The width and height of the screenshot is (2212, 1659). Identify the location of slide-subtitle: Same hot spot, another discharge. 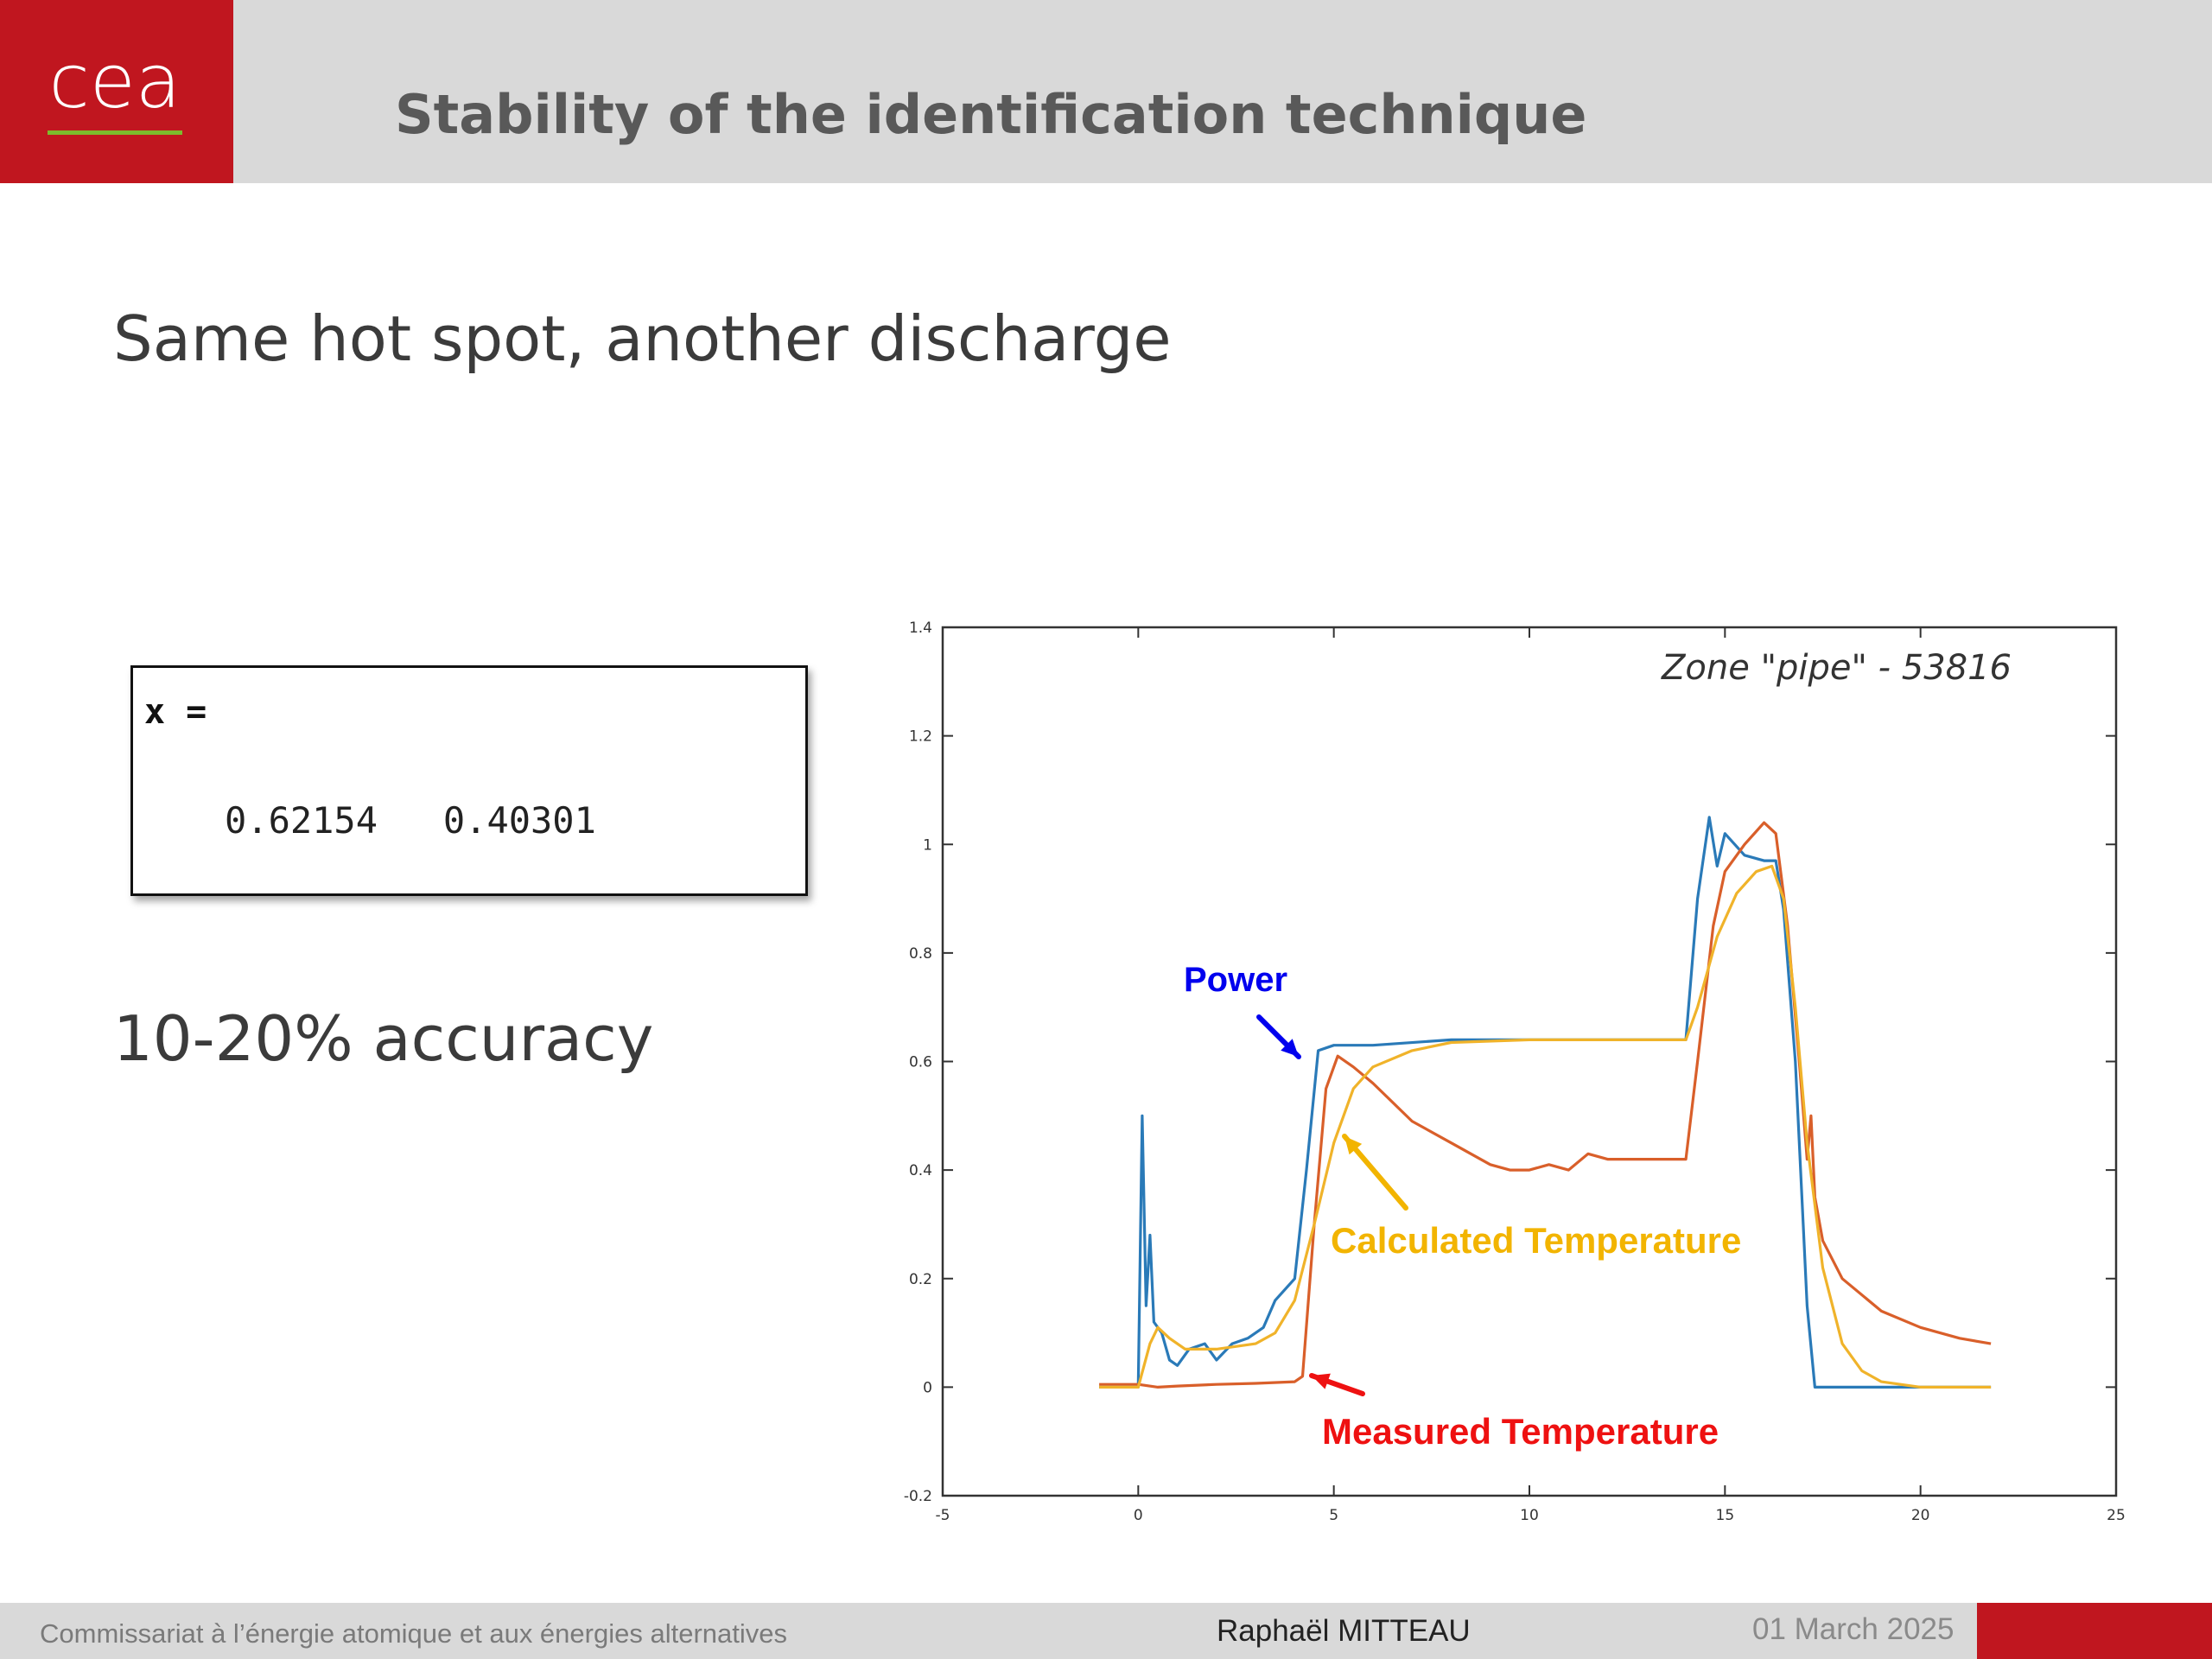
(642, 338).